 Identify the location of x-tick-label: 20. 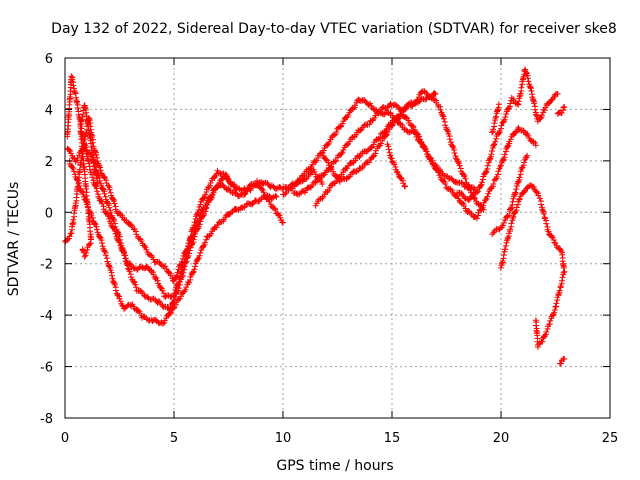
(501, 438).